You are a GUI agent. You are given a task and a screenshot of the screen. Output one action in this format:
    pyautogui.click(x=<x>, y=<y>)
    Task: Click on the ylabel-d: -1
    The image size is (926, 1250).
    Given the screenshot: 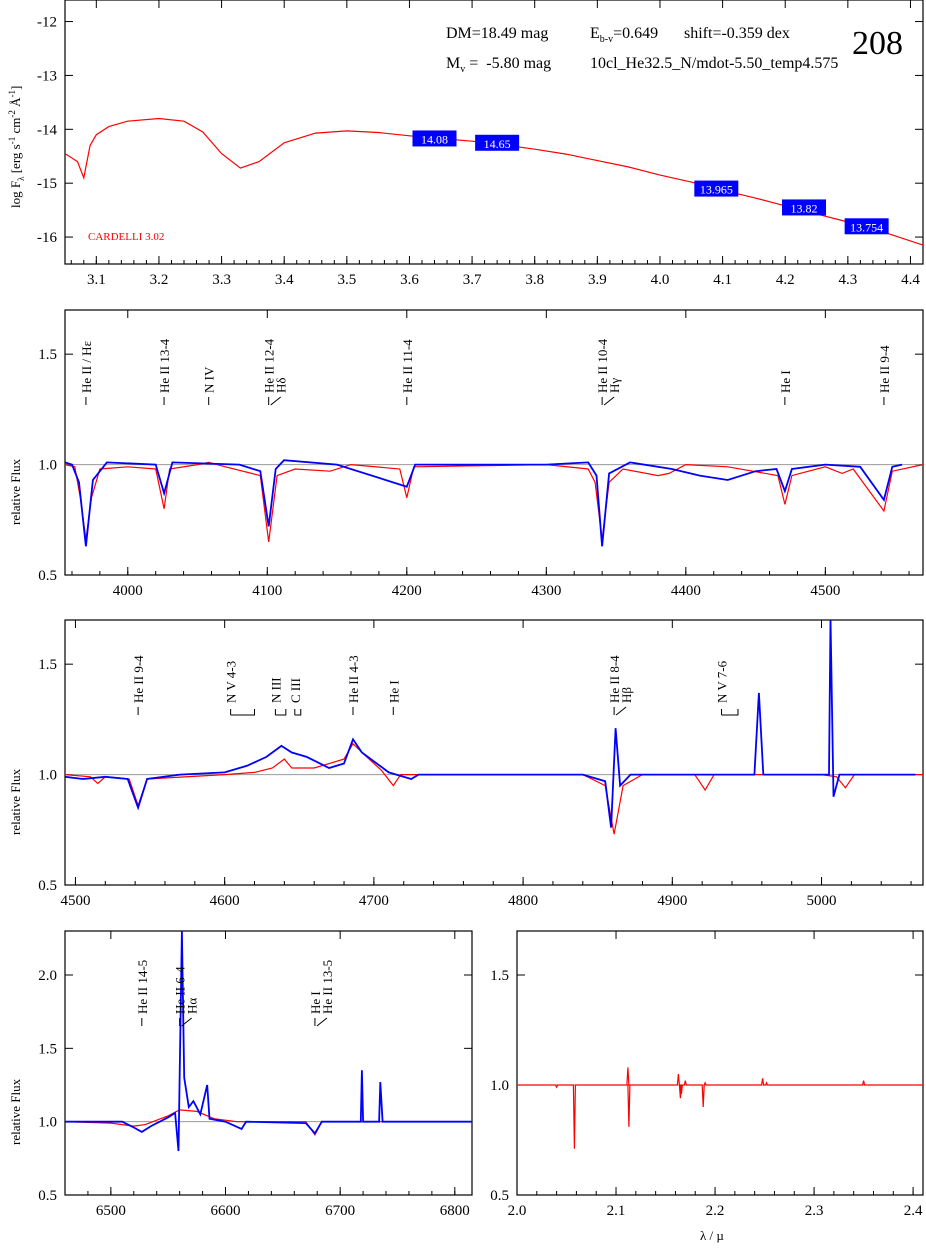 What is the action you would take?
    pyautogui.click(x=12, y=141)
    